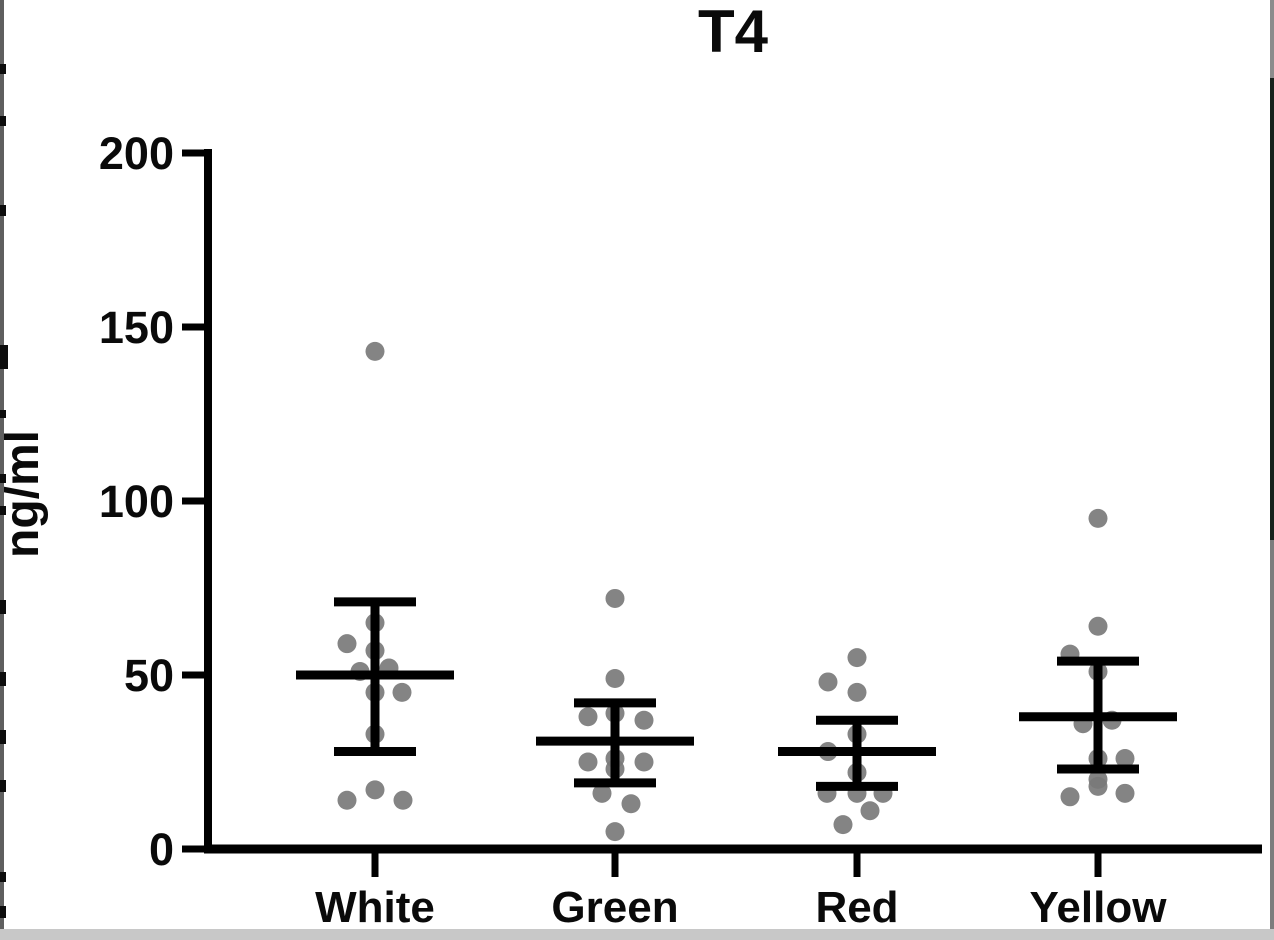 This screenshot has height=940, width=1274. Describe the element at coordinates (614, 907) in the screenshot. I see `x-category-label-green: Green` at that location.